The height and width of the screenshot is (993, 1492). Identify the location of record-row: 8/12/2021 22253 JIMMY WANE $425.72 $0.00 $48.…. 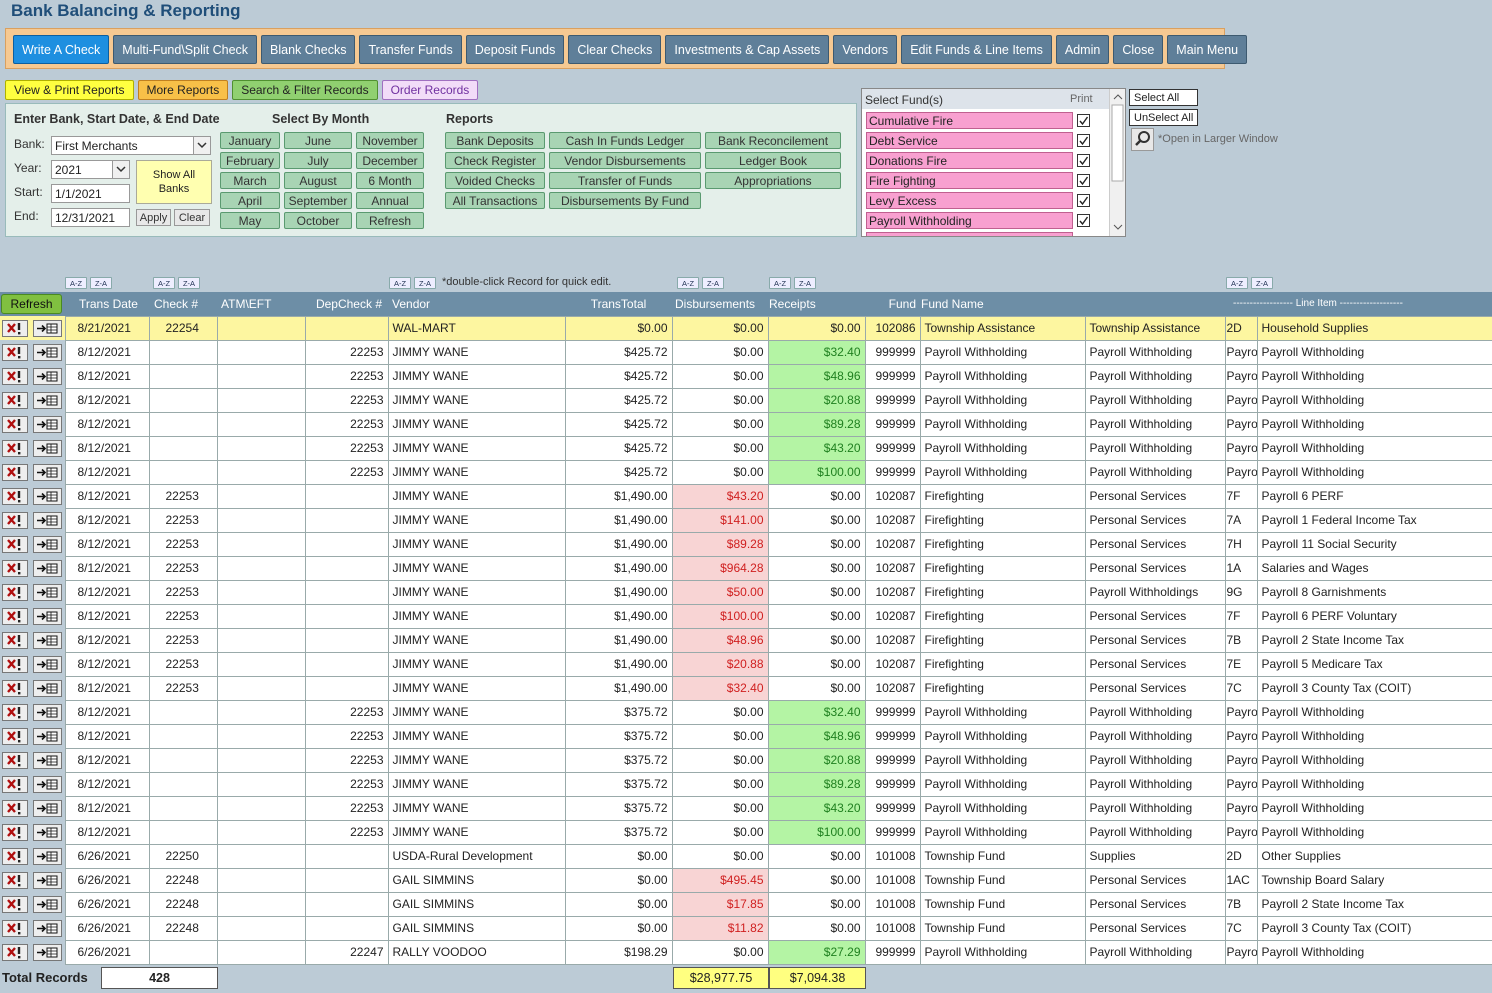
(746, 376).